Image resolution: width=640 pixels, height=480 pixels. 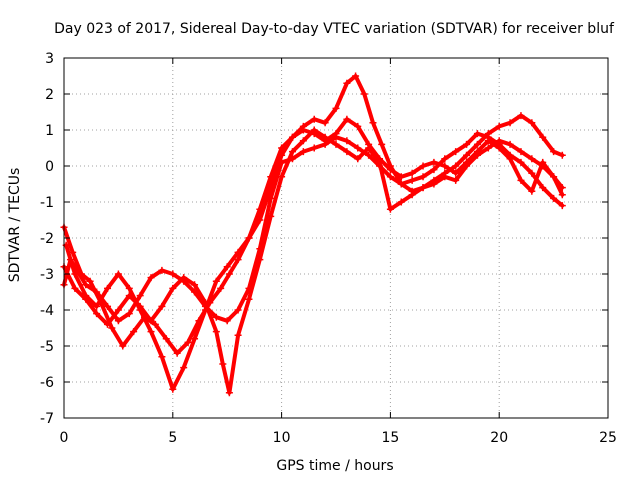 What do you see at coordinates (47, 239) in the screenshot?
I see `y-tick-labels: -7 -6 -5 -4 -3 -2 -1 0 1 2 3` at bounding box center [47, 239].